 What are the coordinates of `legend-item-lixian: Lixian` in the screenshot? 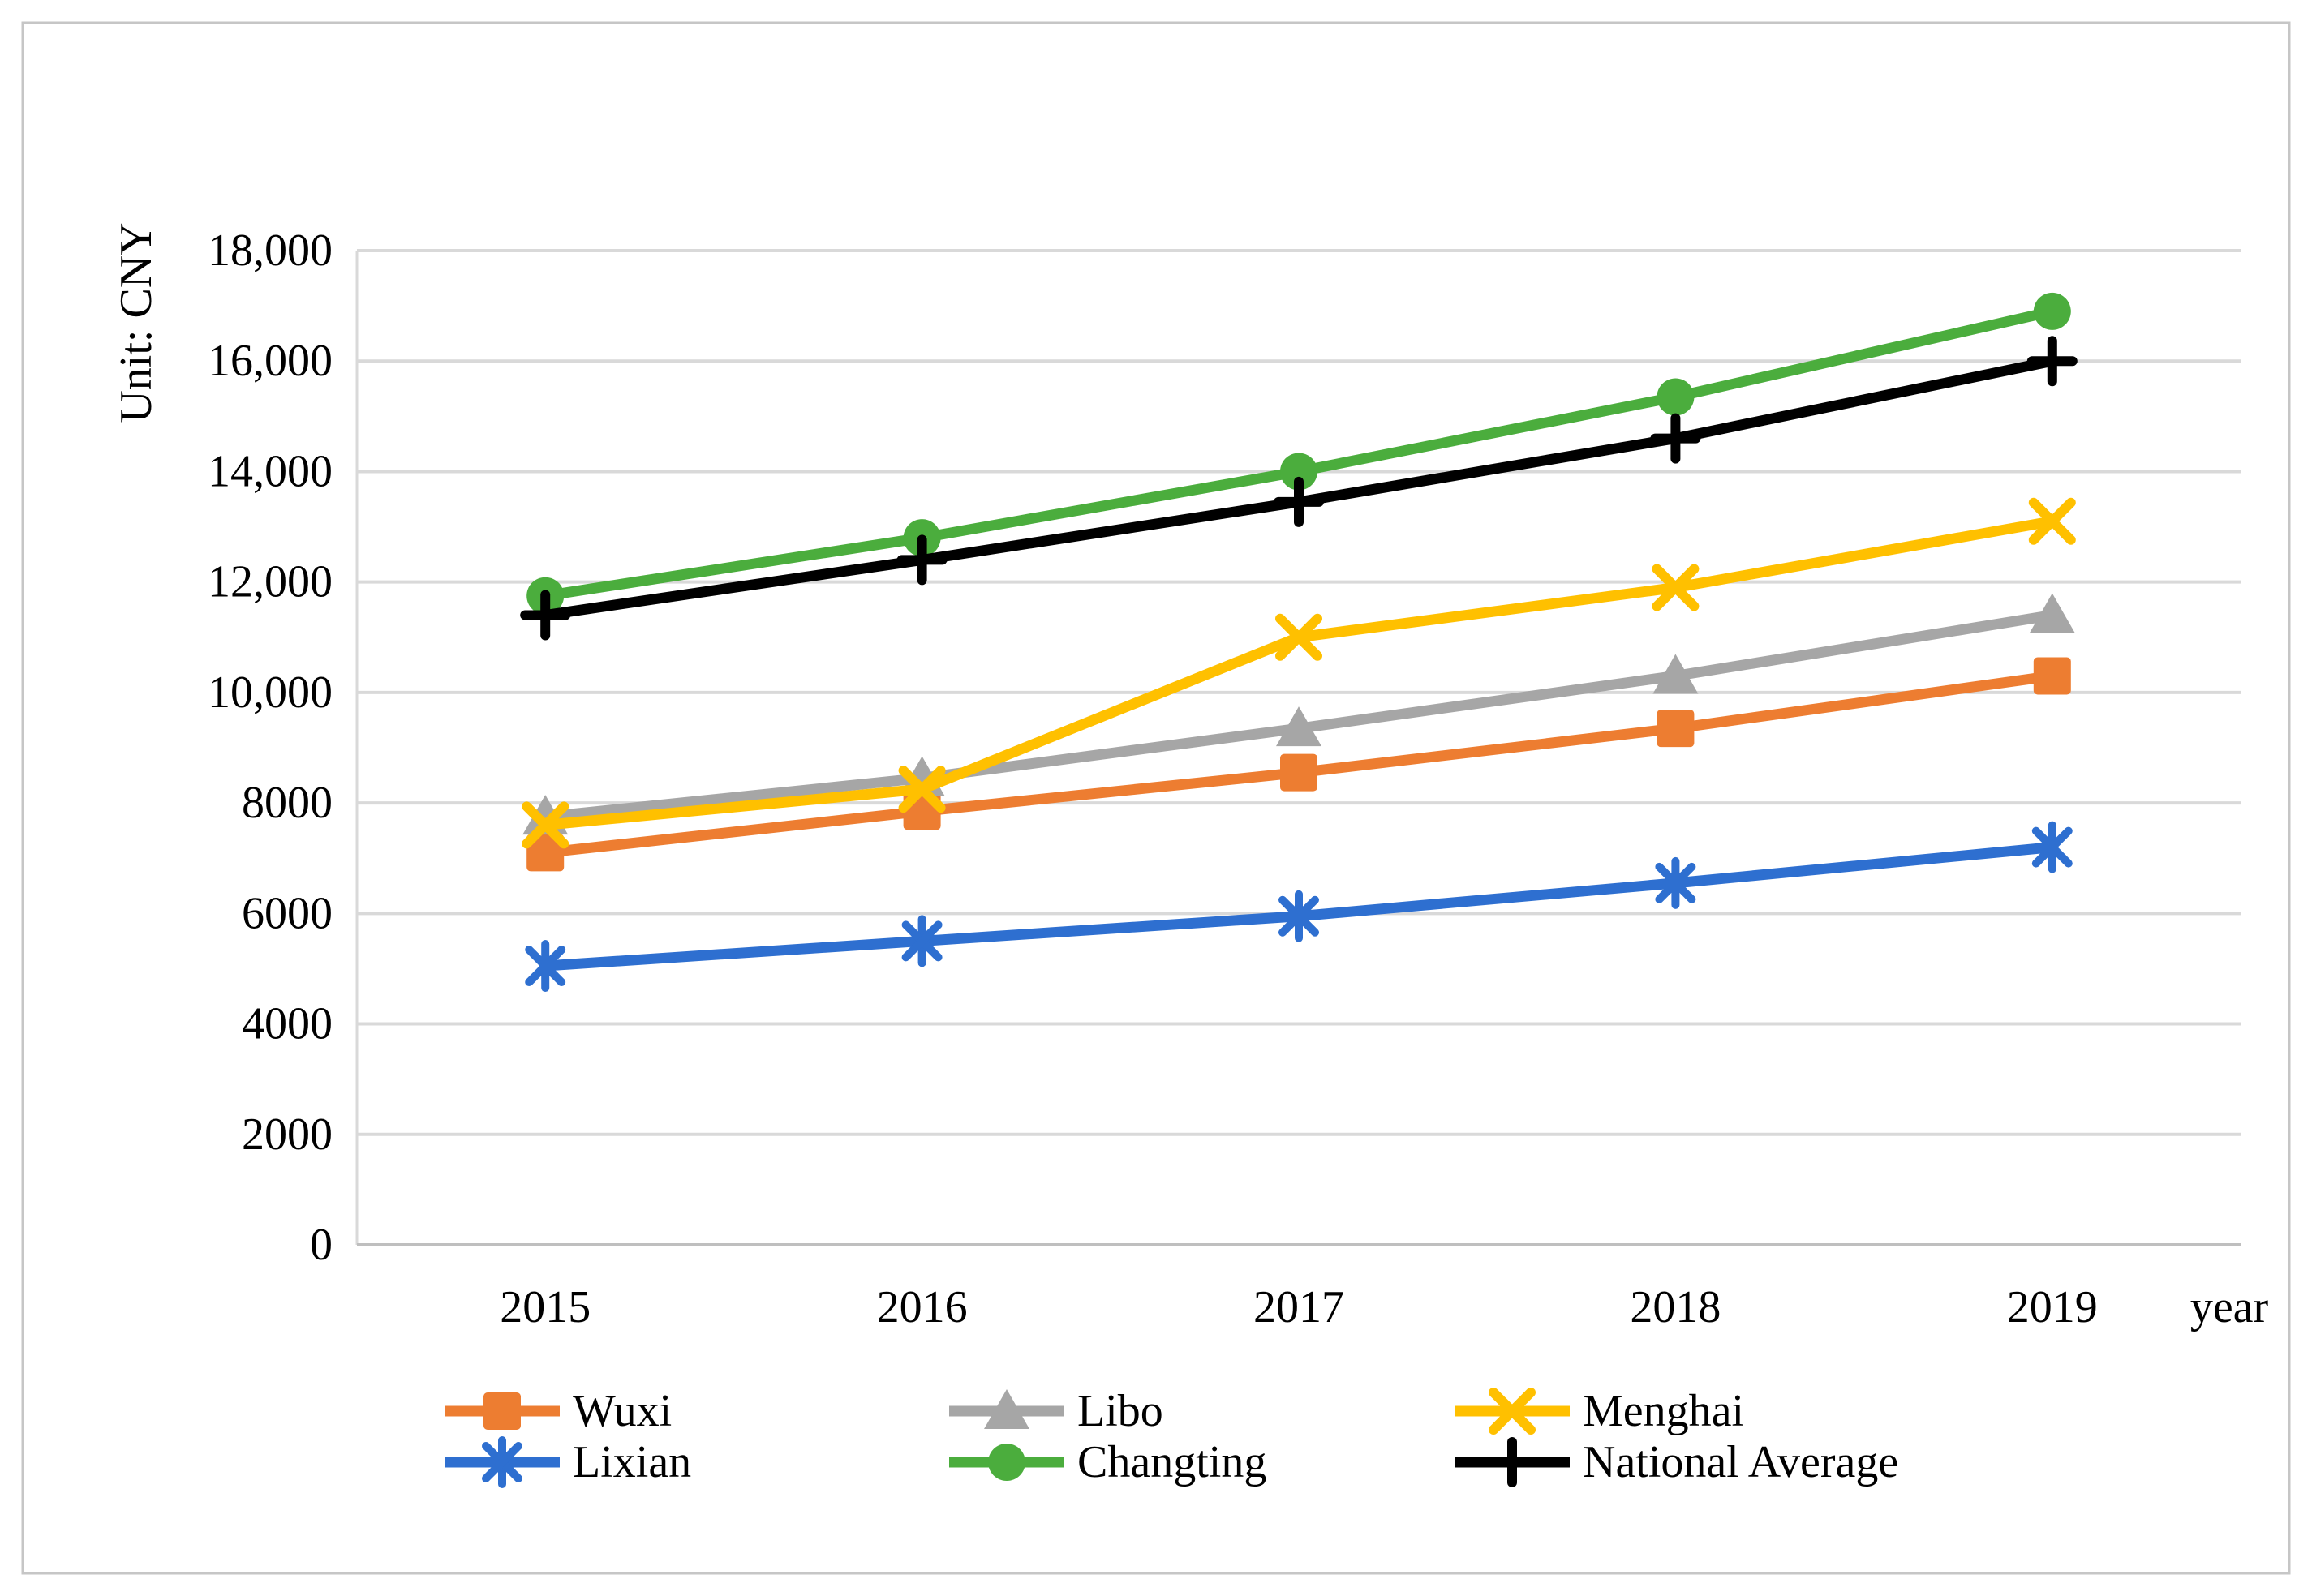 It's located at (568, 1462).